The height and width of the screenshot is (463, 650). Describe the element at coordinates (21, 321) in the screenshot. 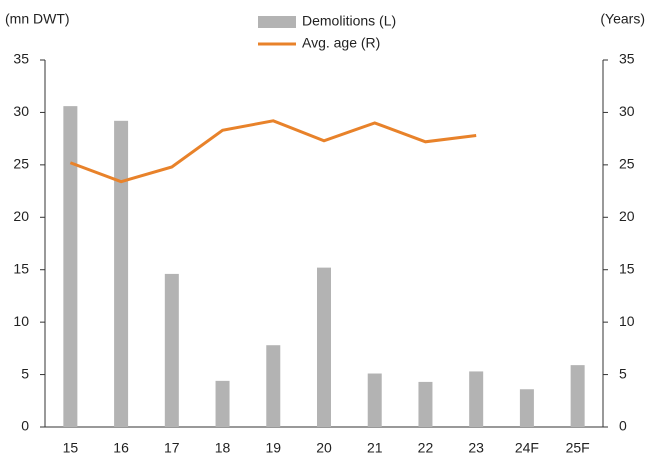

I see `y-tick-label: 10` at that location.